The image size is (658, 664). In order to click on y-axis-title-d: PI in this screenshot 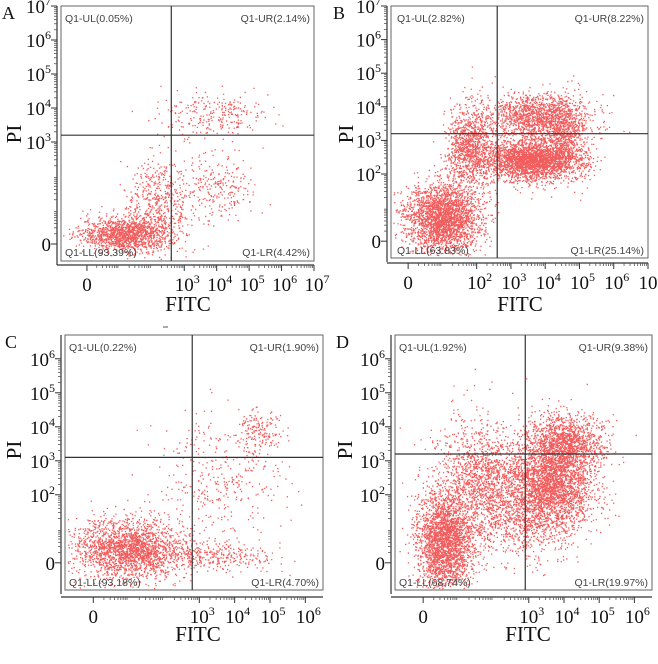, I will do `click(345, 450)`.